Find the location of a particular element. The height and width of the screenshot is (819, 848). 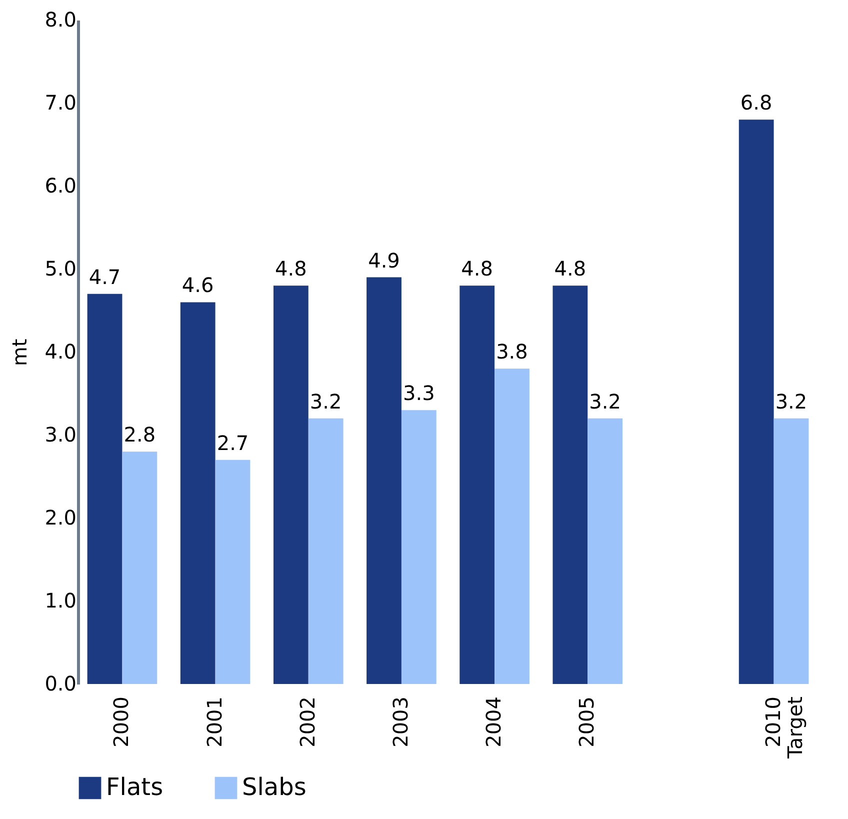

y-tick-label: 6.0 is located at coordinates (60, 186).